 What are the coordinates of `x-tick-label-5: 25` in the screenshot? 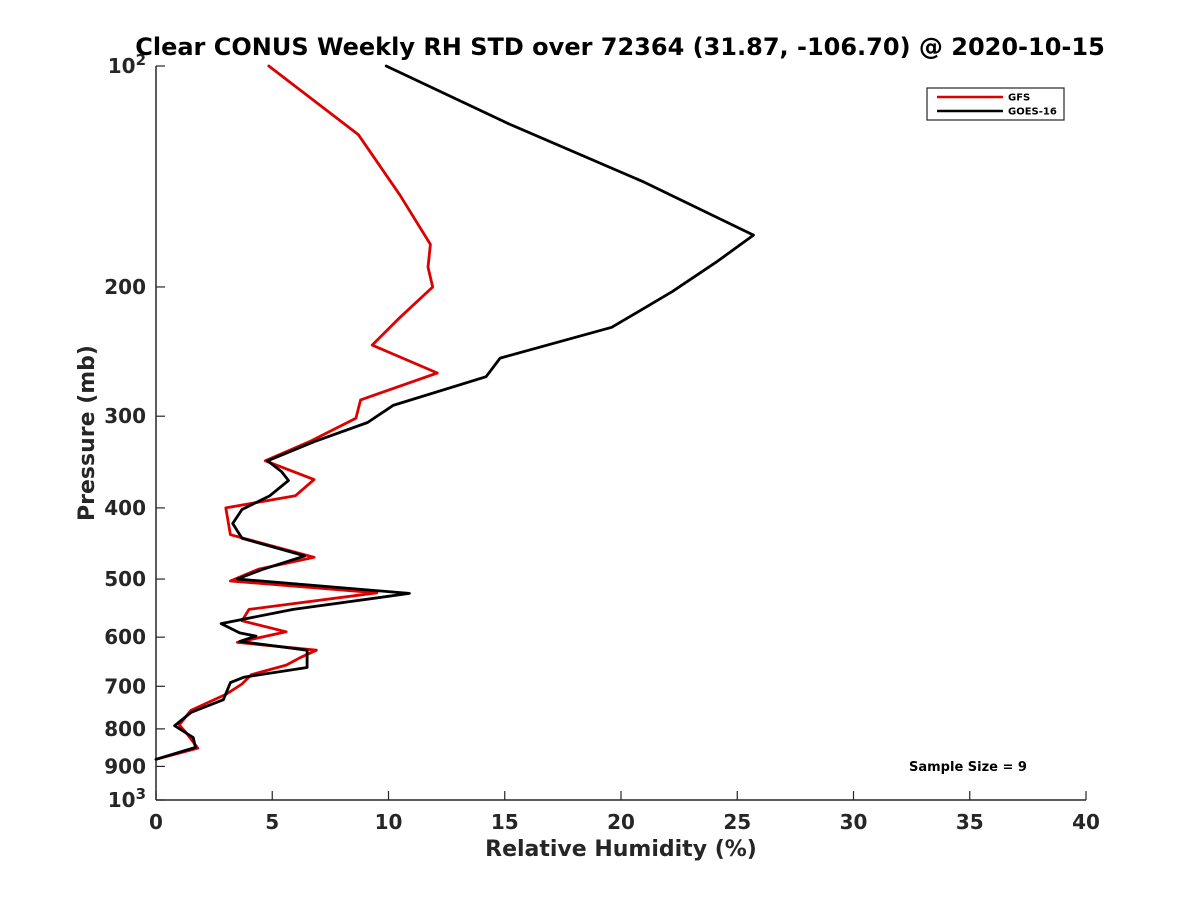 It's located at (737, 822).